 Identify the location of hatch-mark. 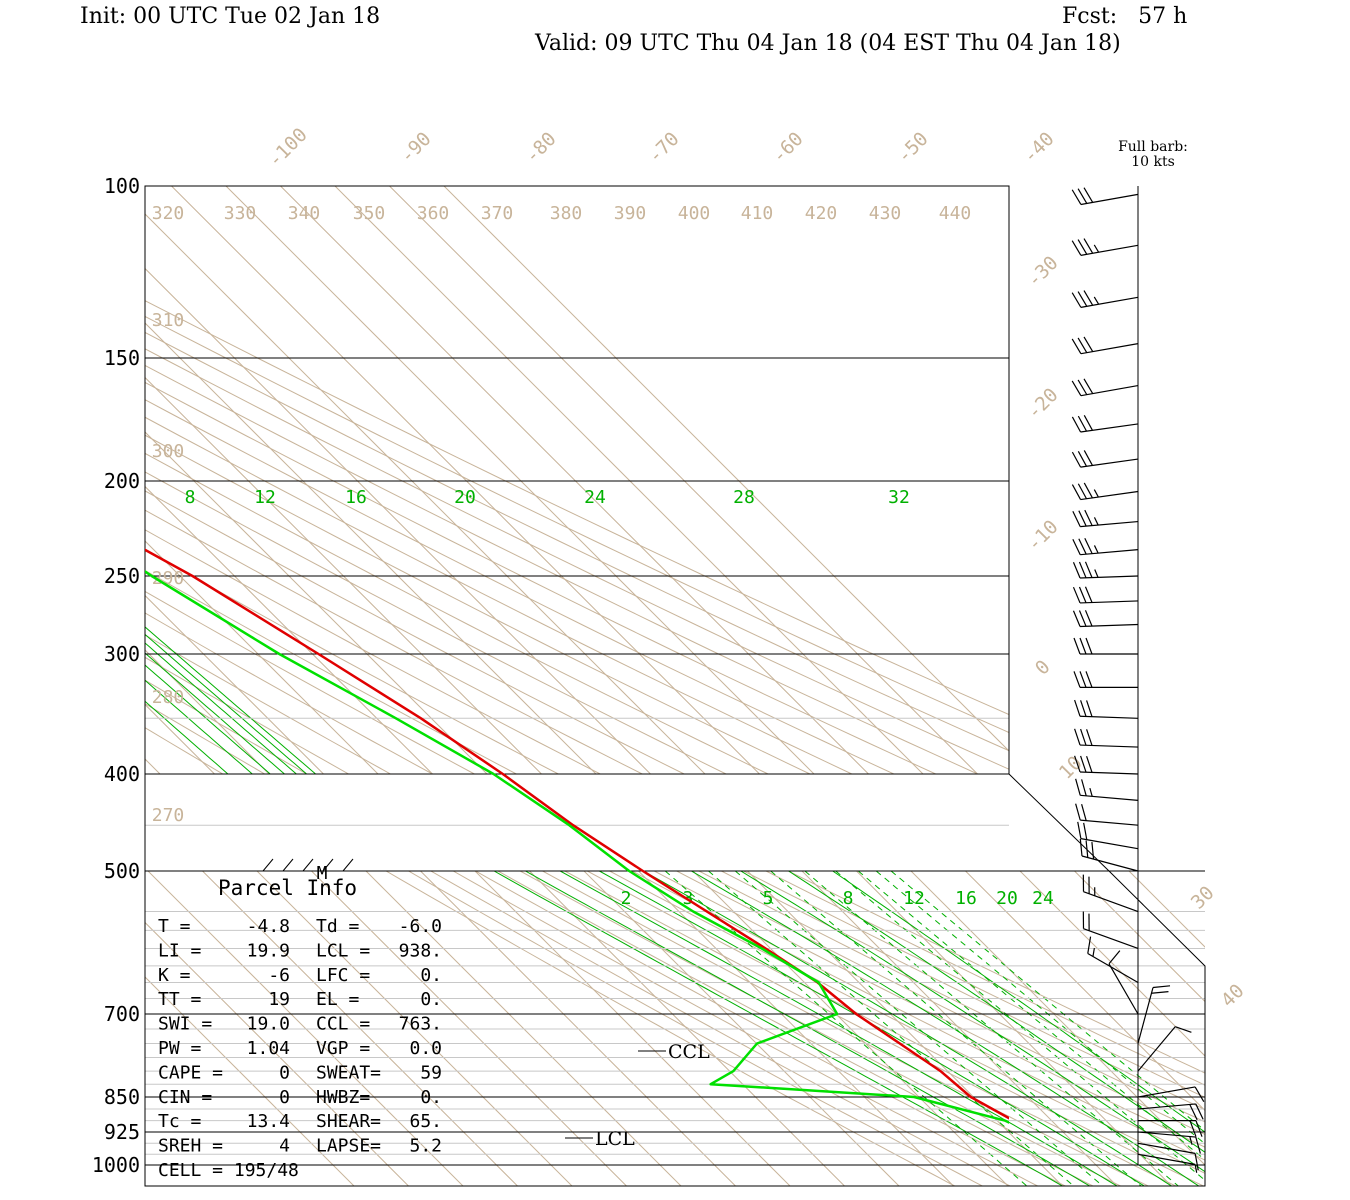
(268, 865).